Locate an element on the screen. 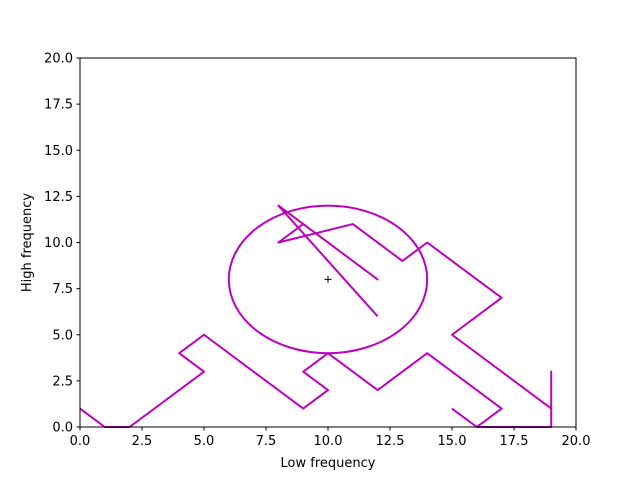 The width and height of the screenshot is (640, 480). y-tick-label: 15.0 is located at coordinates (58, 151).